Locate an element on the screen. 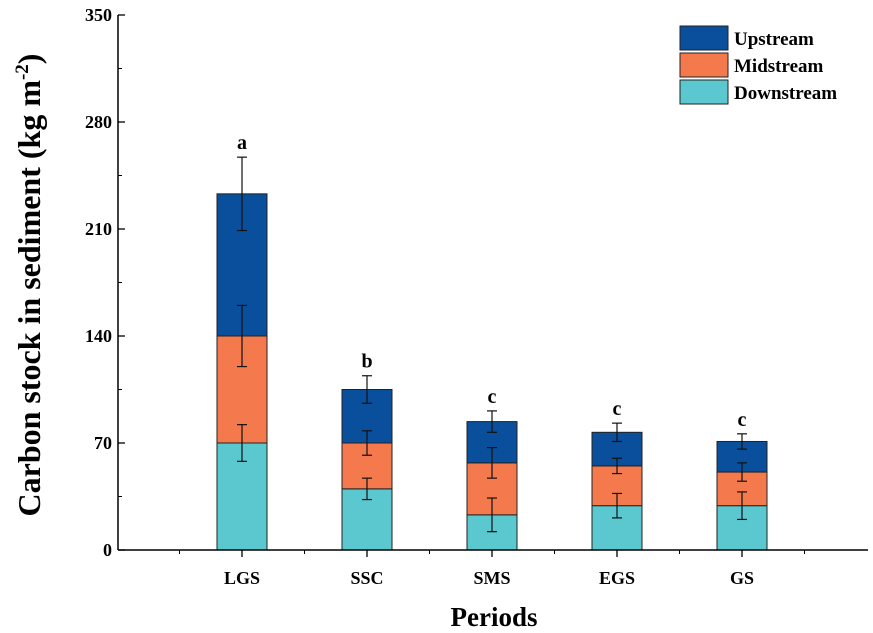 The height and width of the screenshot is (633, 873). error-bar-sms-downstream is located at coordinates (492, 515).